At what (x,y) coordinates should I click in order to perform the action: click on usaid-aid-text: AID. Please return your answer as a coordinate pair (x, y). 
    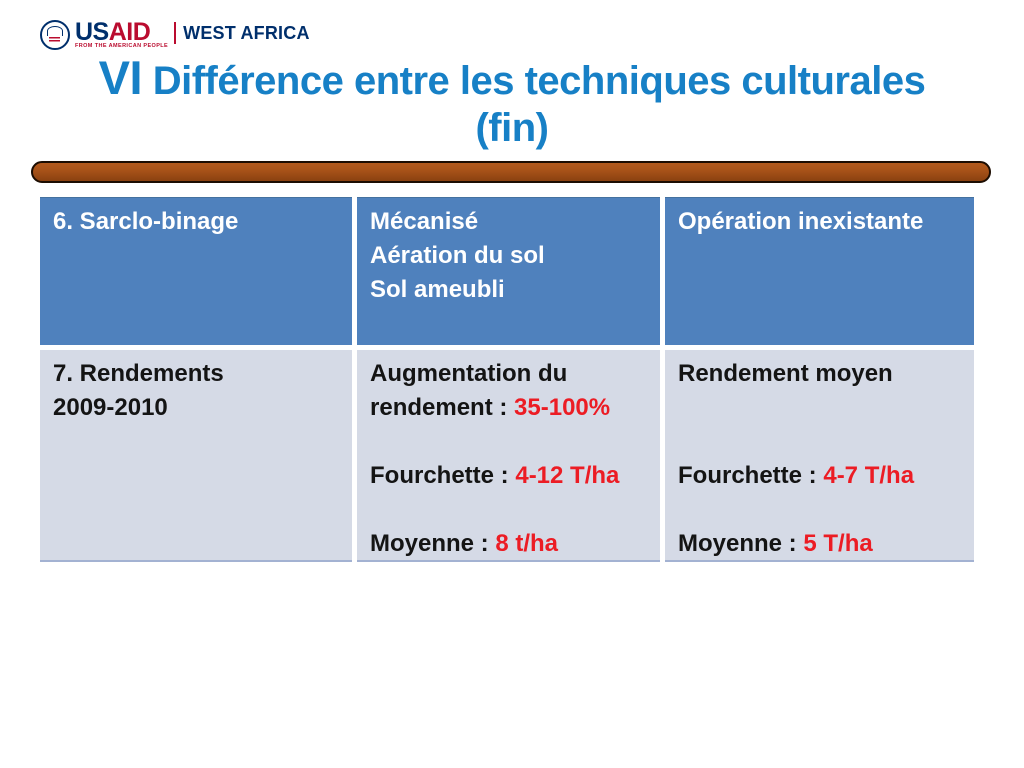
    Looking at the image, I should click on (129, 31).